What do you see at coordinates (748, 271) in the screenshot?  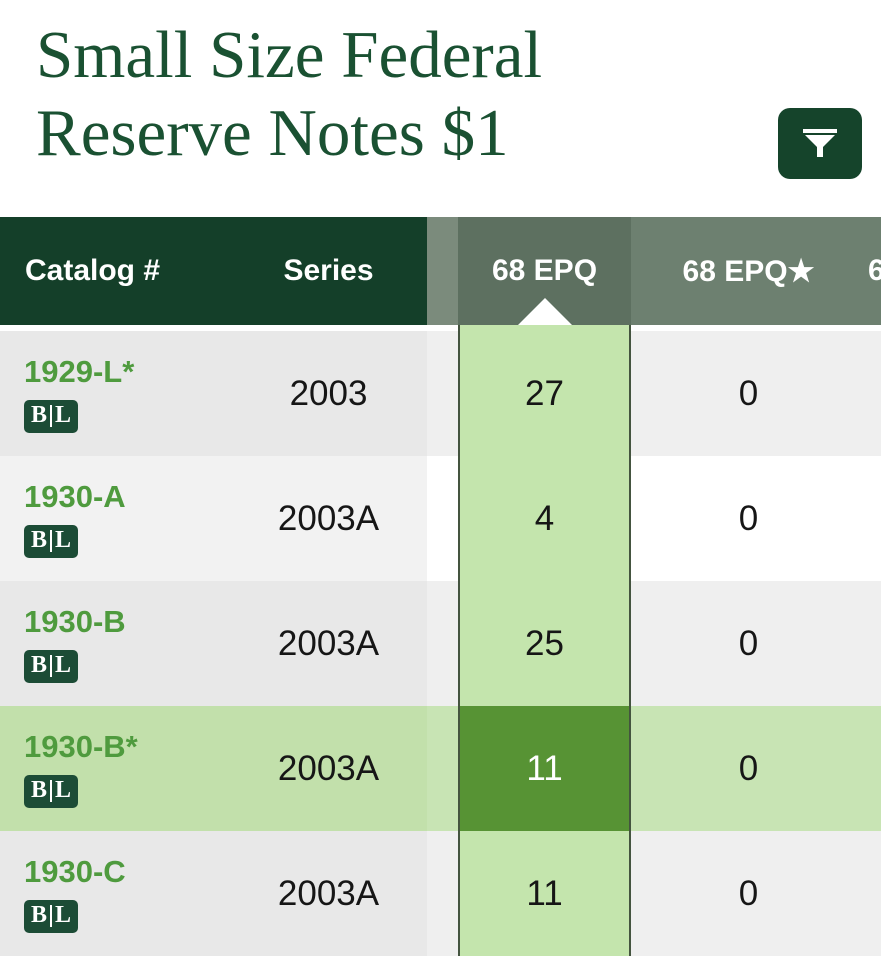 I see `column-header-68epq-star: 68 EPQ★` at bounding box center [748, 271].